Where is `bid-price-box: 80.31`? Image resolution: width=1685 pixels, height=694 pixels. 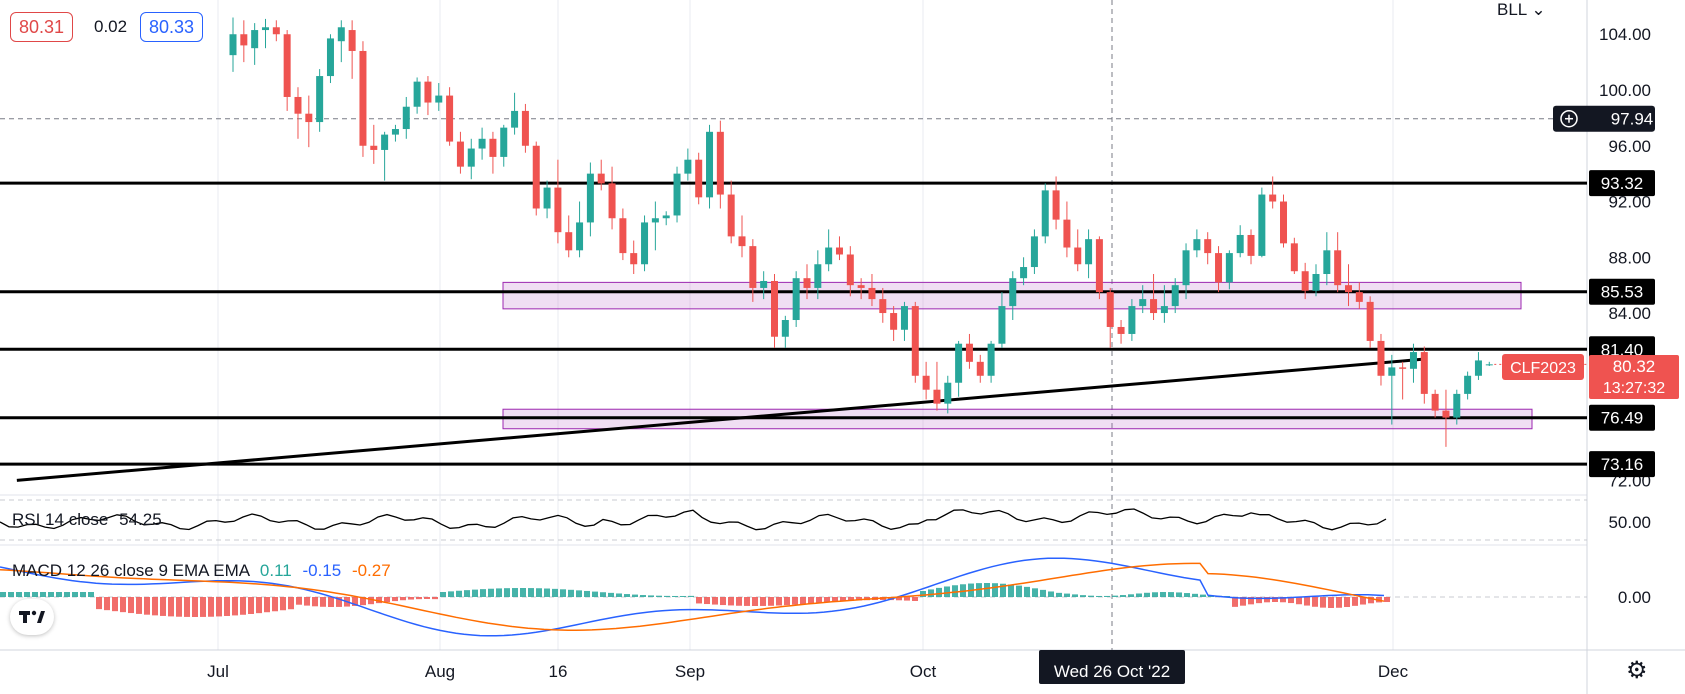
bid-price-box: 80.31 is located at coordinates (42, 27).